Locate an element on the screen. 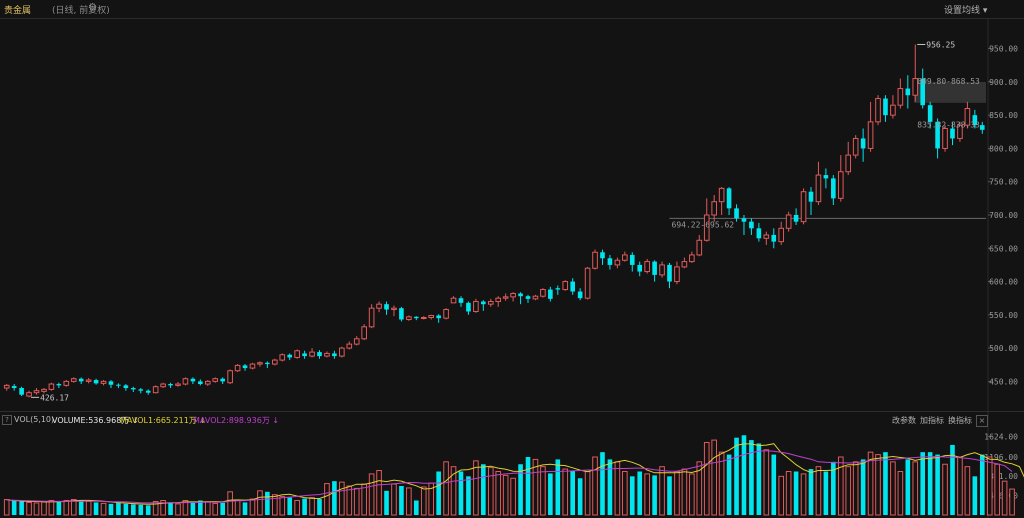 This screenshot has height=518, width=1024. low-label: 426.17 is located at coordinates (54, 397).